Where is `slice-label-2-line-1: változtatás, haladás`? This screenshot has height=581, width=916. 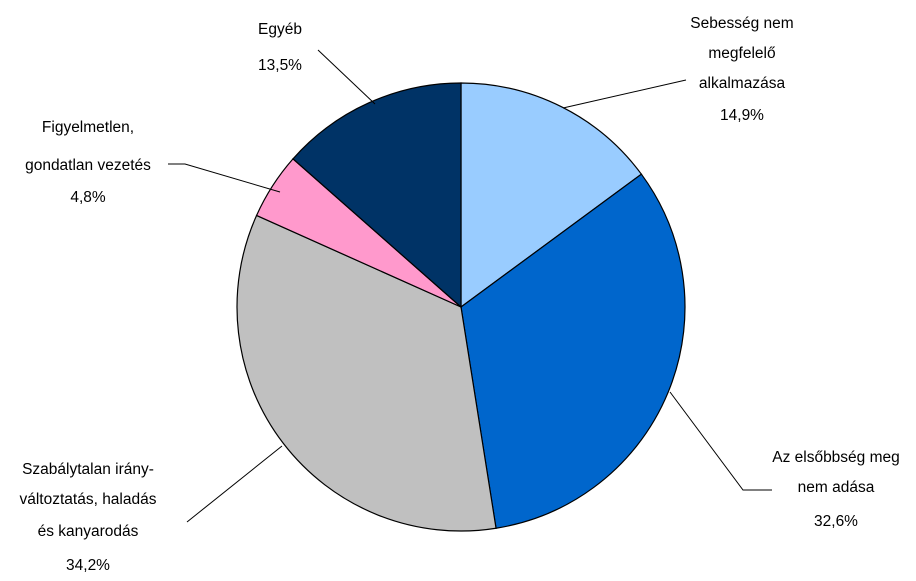
slice-label-2-line-1: változtatás, haladás is located at coordinates (87, 499).